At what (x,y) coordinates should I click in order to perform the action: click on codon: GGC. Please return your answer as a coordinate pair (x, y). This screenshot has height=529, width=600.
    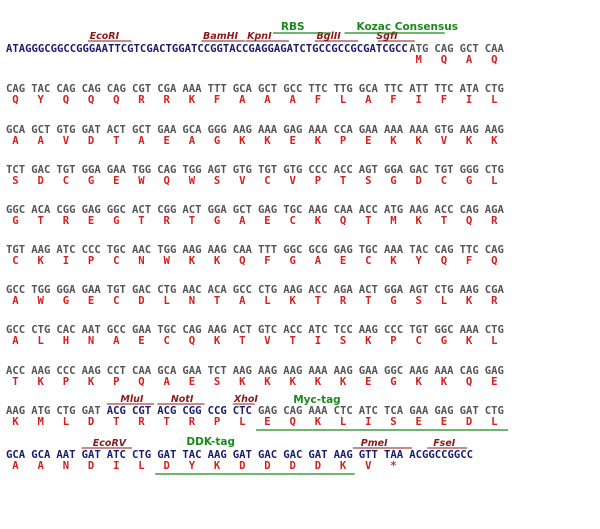
    Looking at the image, I should click on (292, 250).